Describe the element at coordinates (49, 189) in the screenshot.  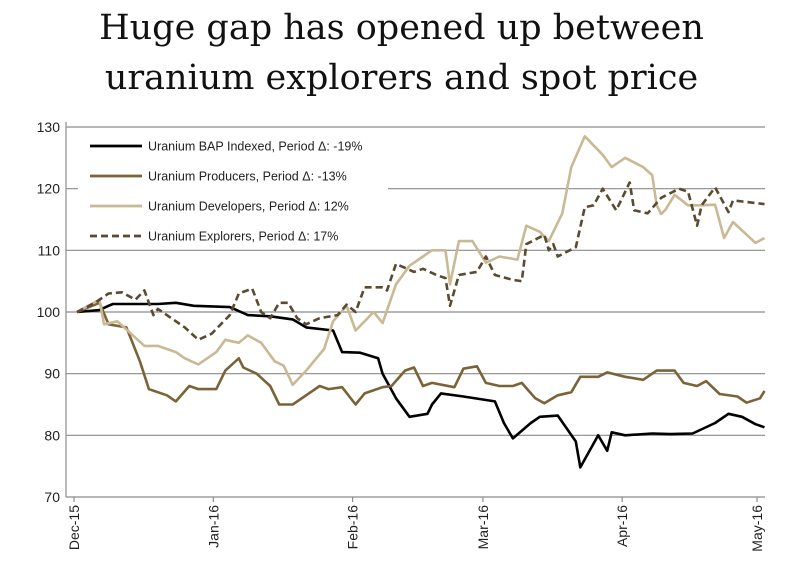
I see `y-tick-label: 120` at that location.